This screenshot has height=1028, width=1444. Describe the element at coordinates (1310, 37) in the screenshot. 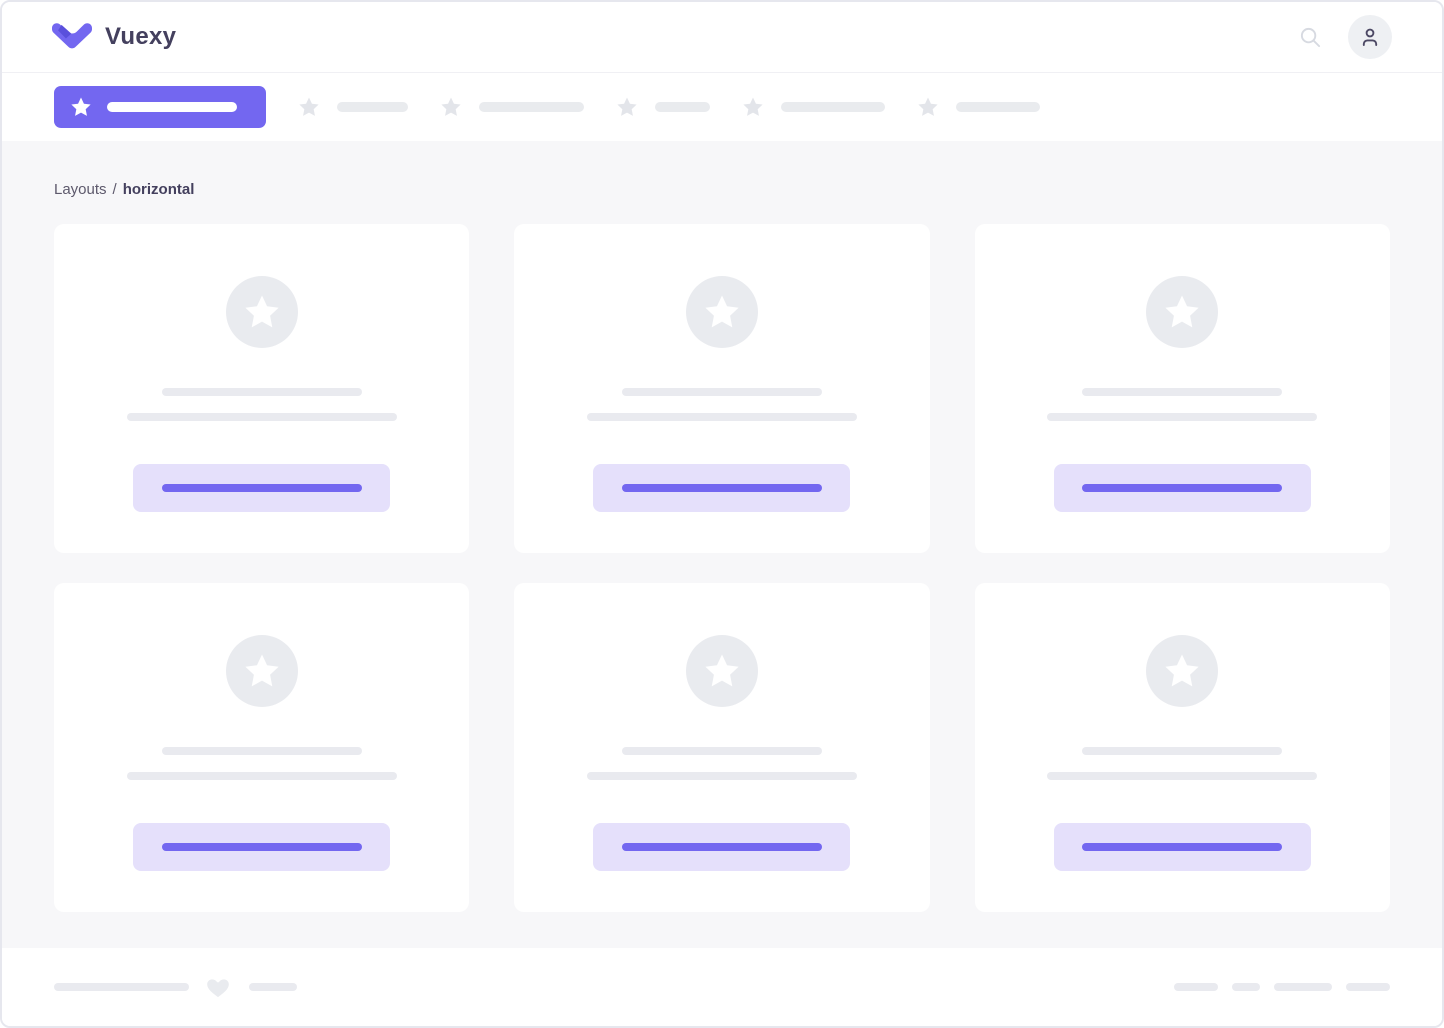

I see `search-icon` at that location.